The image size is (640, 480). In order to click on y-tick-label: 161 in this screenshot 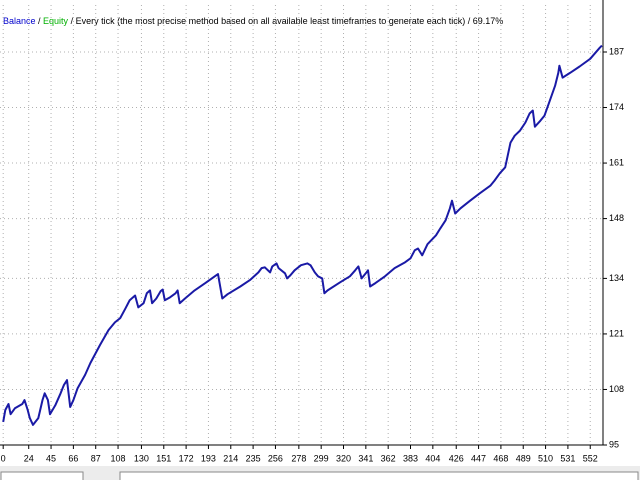, I will do `click(616, 162)`.